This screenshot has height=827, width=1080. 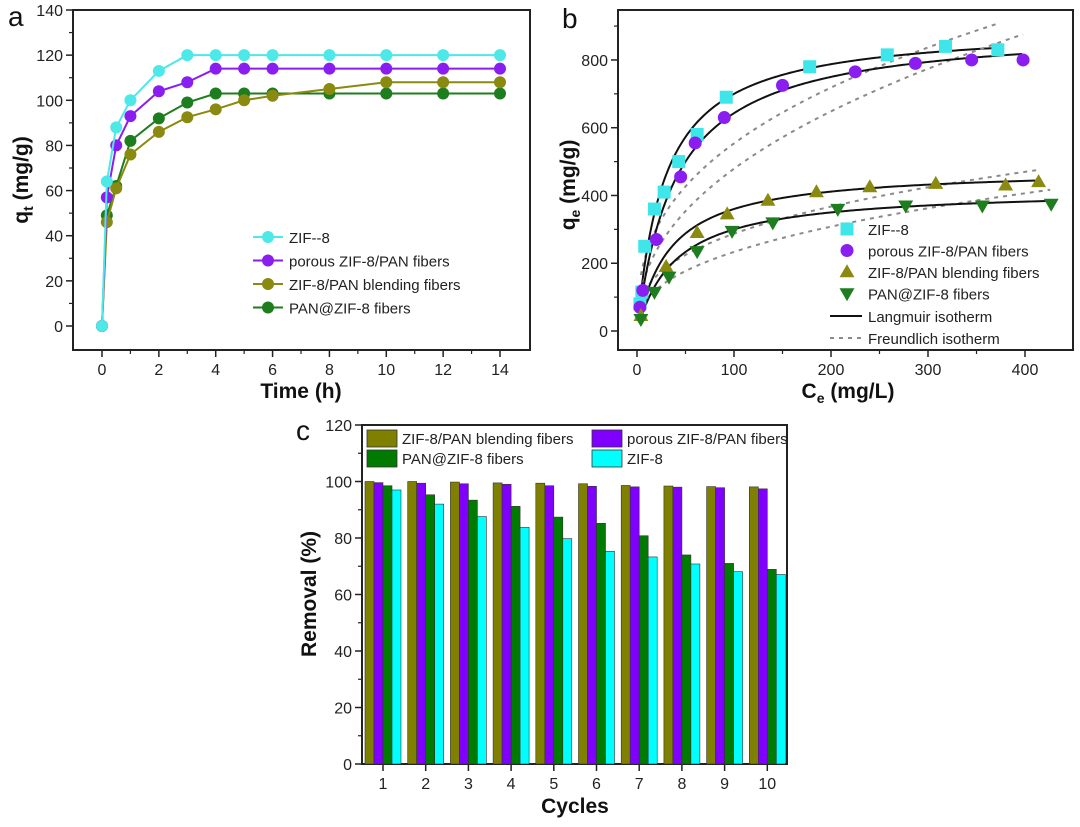 What do you see at coordinates (934, 339) in the screenshot?
I see `legend-label-freundlich: Freundlich isotherm` at bounding box center [934, 339].